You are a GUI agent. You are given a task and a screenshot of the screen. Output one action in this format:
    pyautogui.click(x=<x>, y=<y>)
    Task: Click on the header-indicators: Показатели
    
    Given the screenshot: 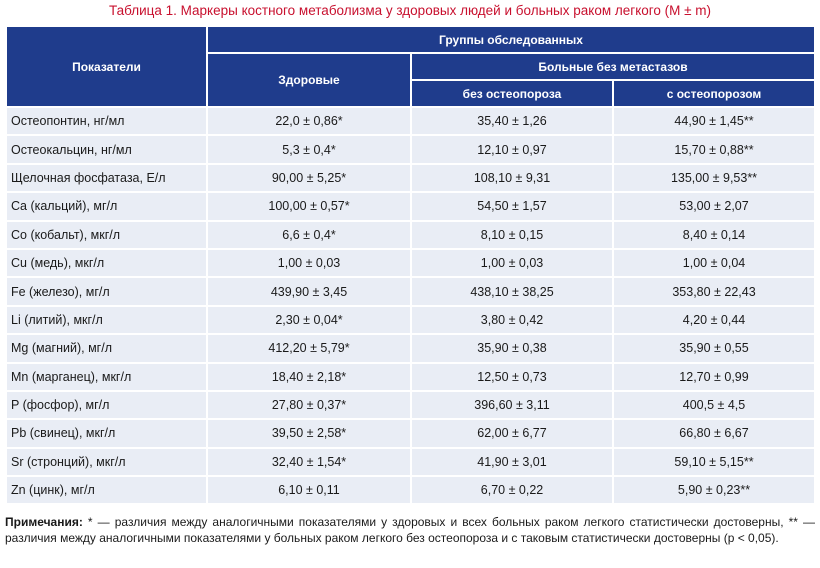 What is the action you would take?
    pyautogui.click(x=106, y=66)
    